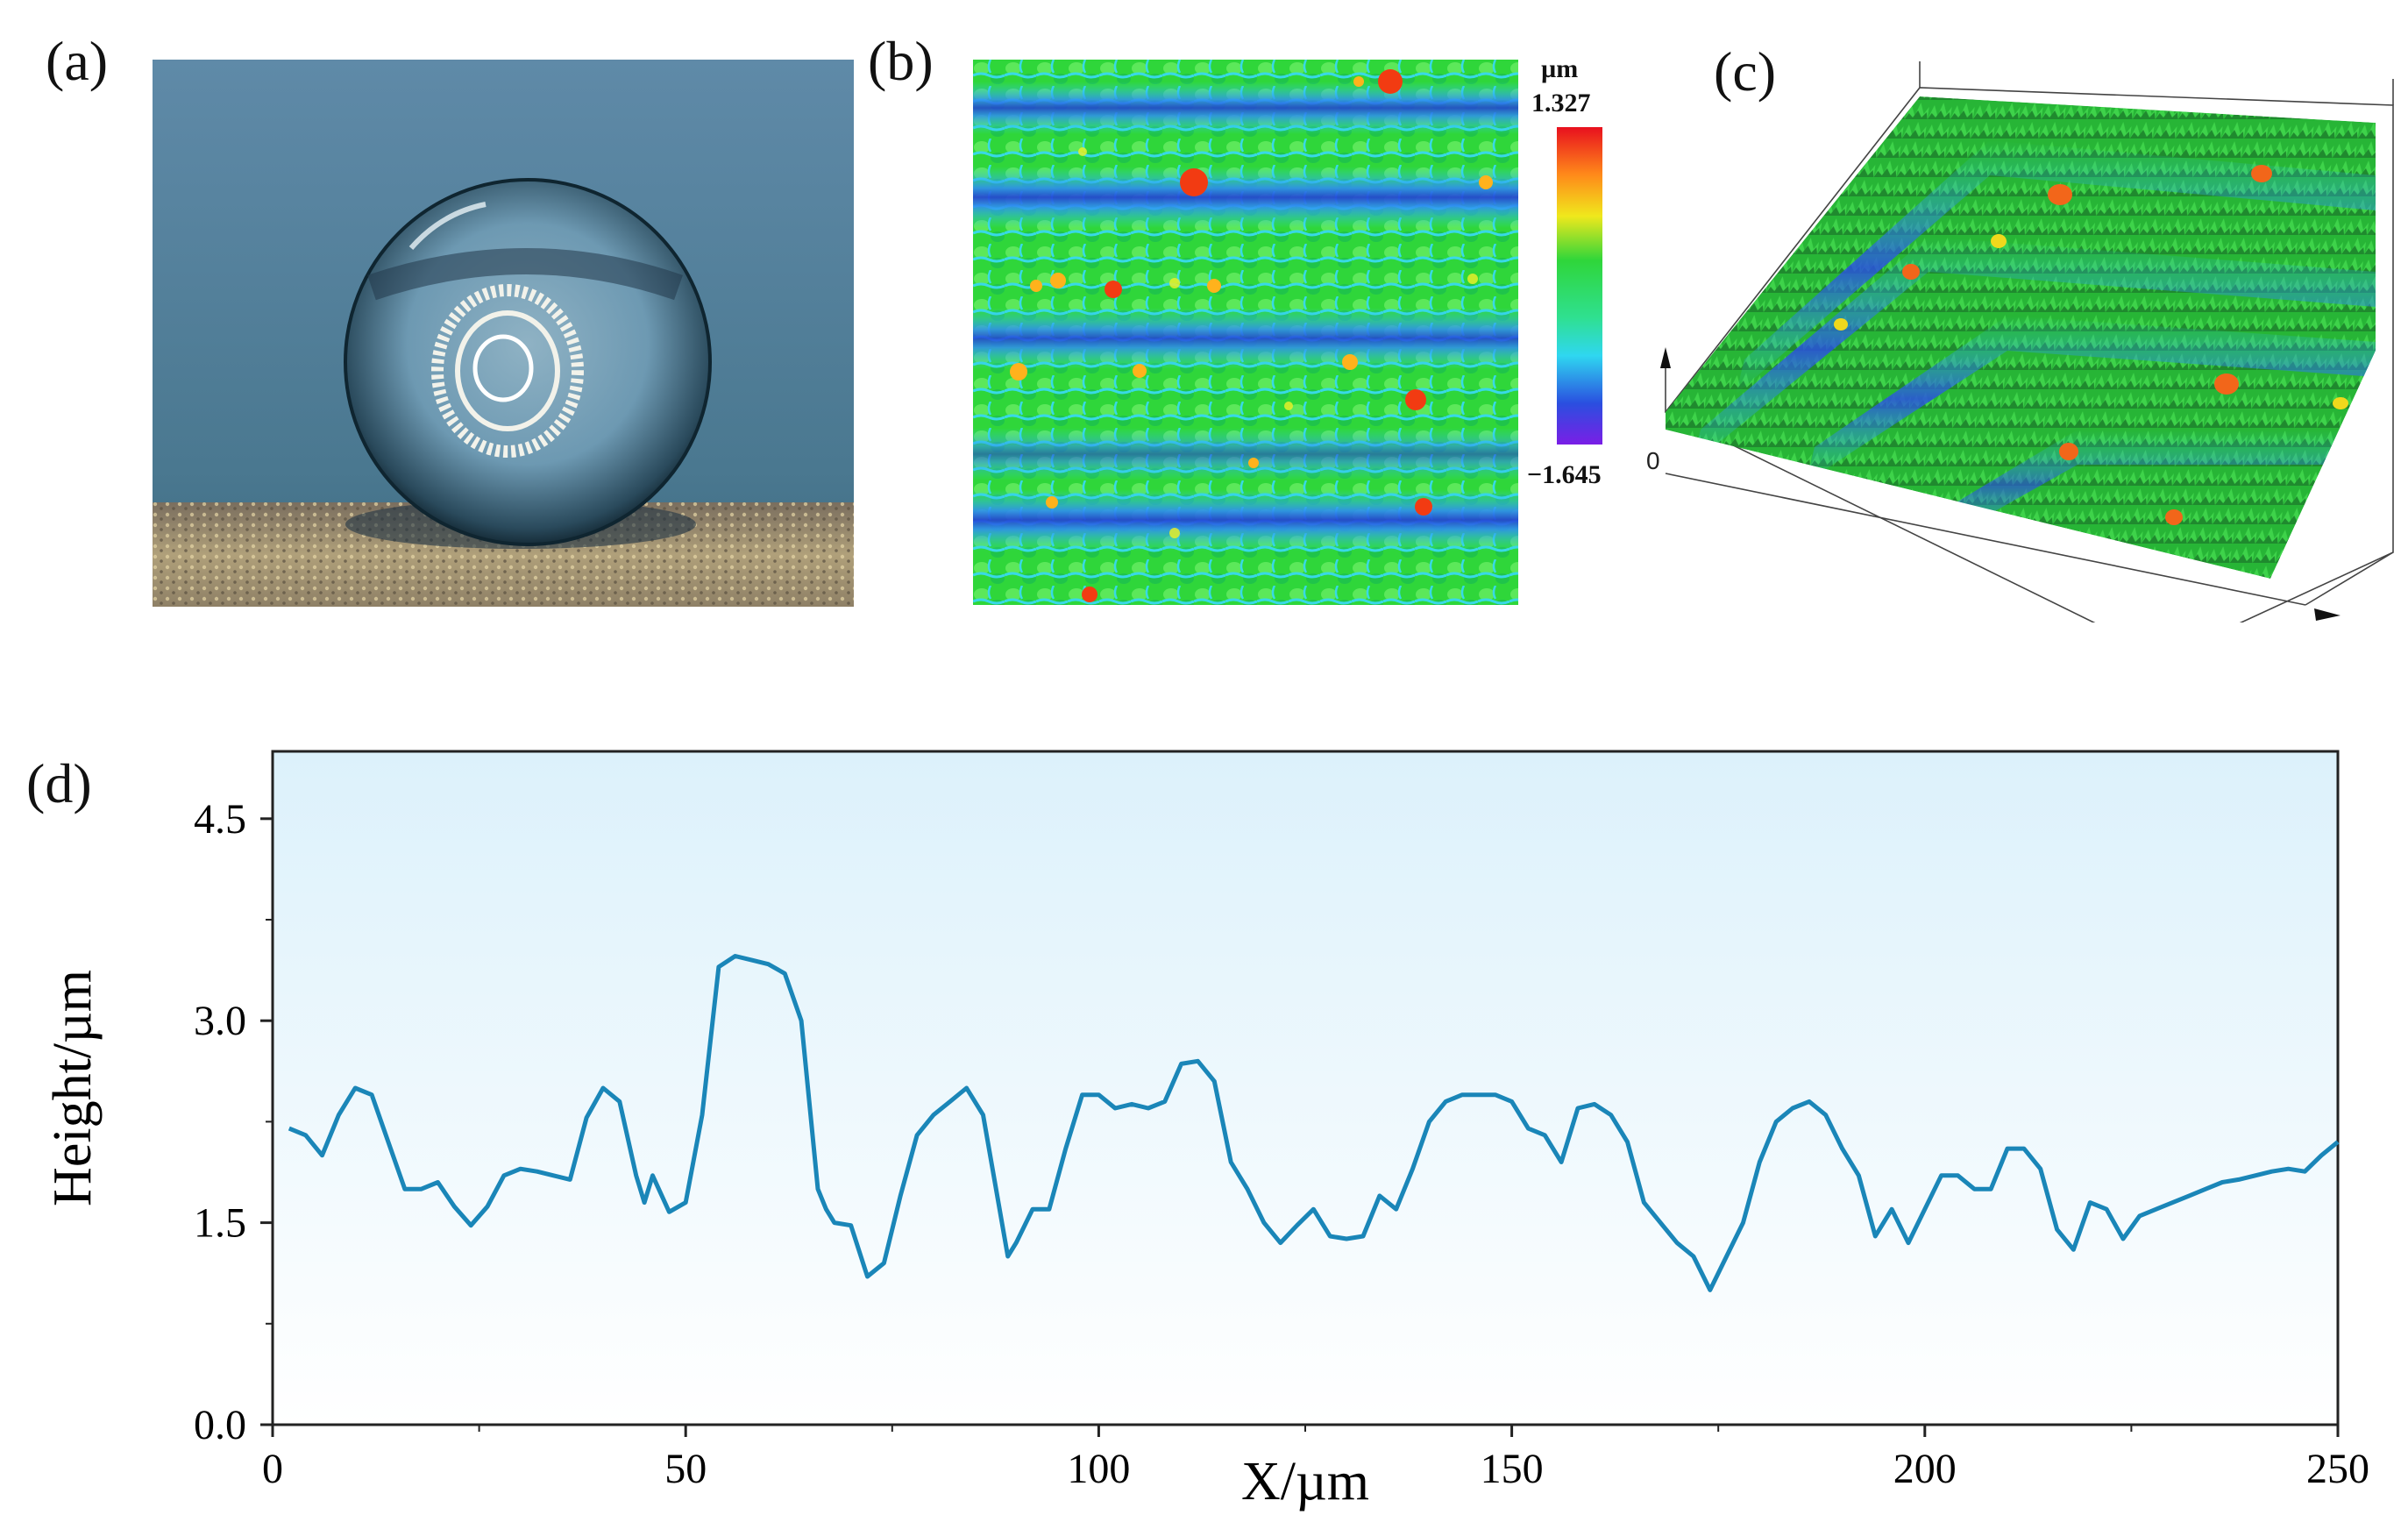  I want to click on panel-label-d: (d), so click(59, 783).